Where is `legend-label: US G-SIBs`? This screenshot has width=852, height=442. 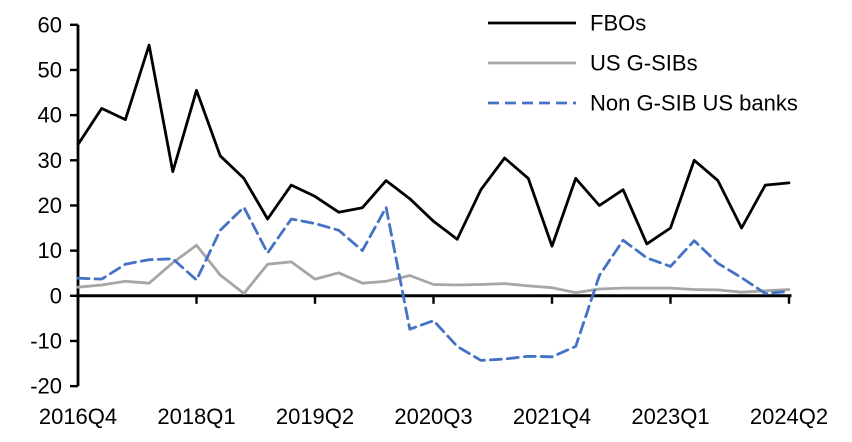 legend-label: US G-SIBs is located at coordinates (644, 63).